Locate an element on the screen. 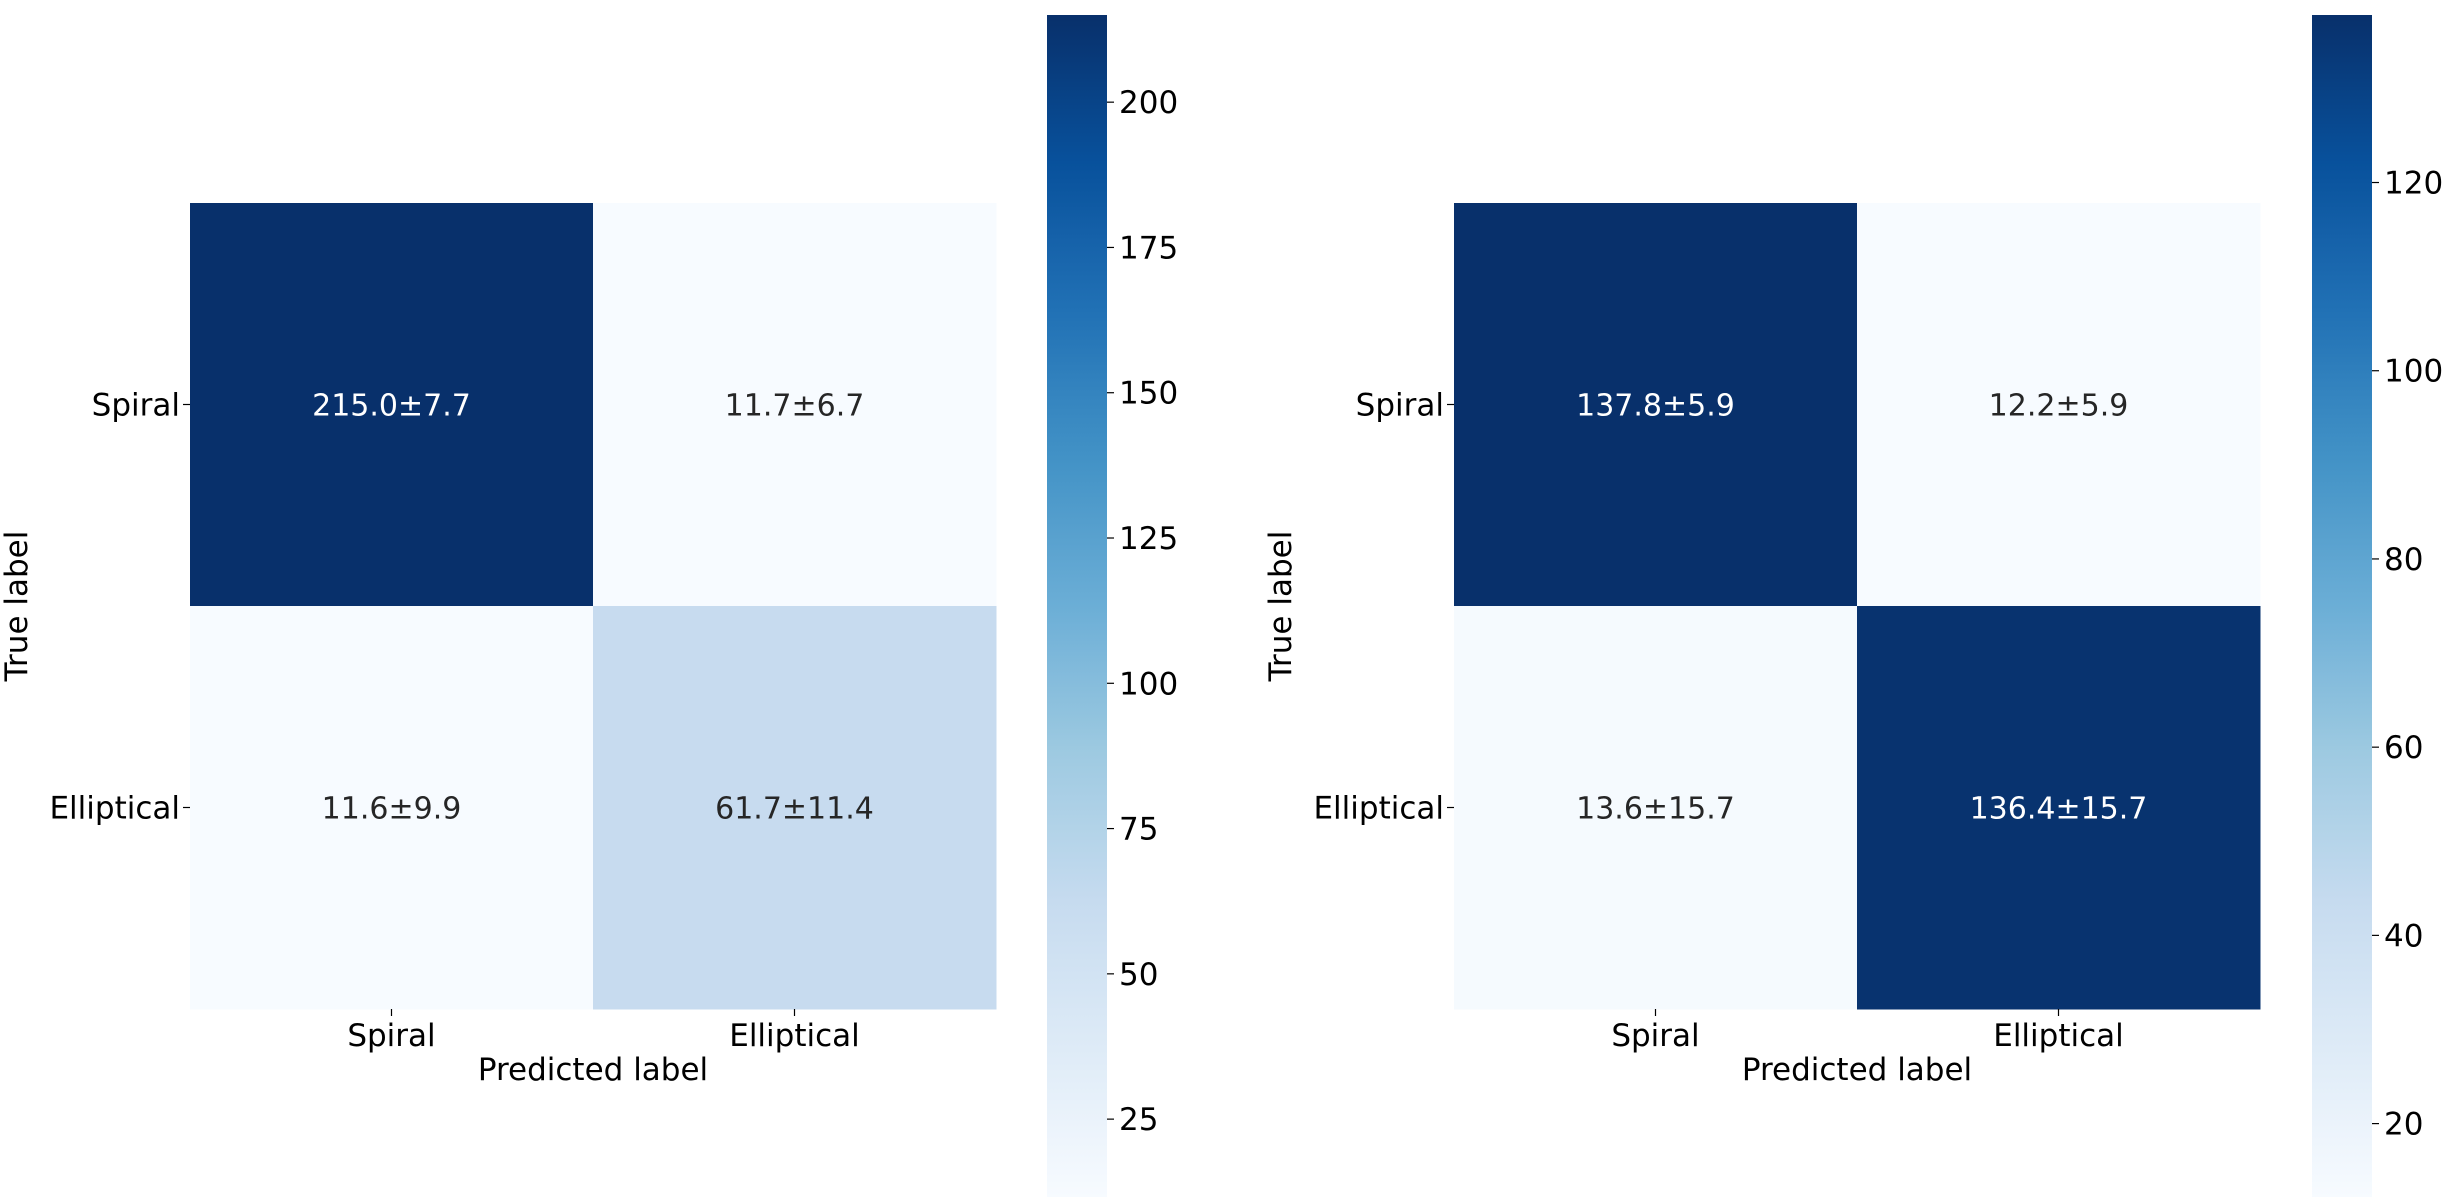 The width and height of the screenshot is (2451, 1201). colorbar-tick-label: 50 is located at coordinates (1138, 975).